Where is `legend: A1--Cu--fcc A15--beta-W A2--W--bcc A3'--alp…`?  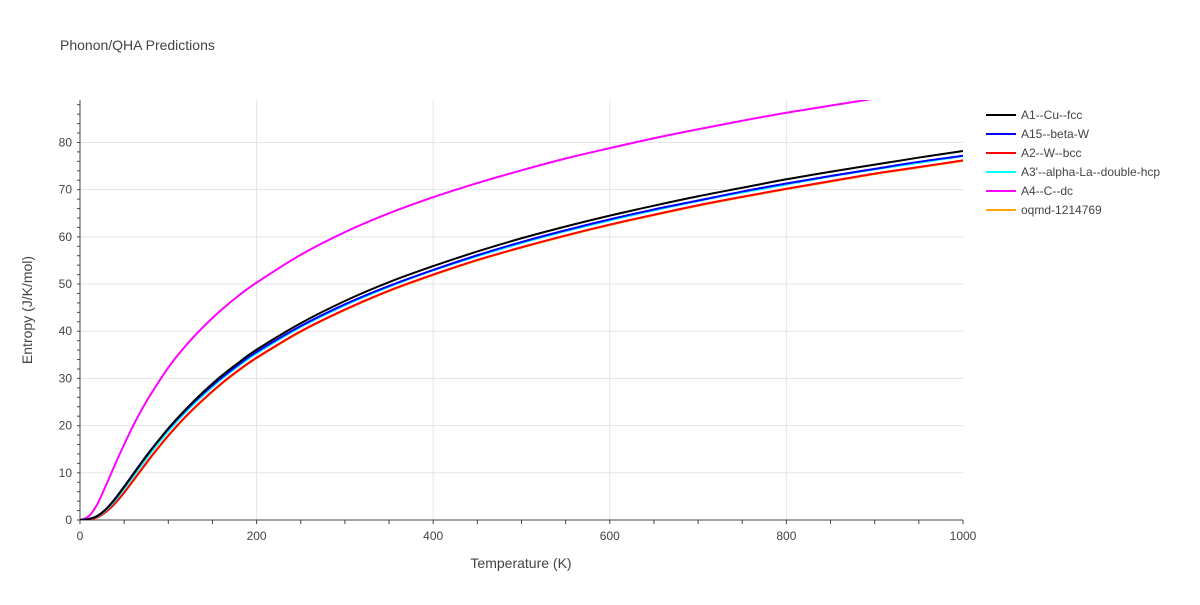
legend: A1--Cu--fcc A15--beta-W A2--W--bcc A3'--alp… is located at coordinates (1073, 162).